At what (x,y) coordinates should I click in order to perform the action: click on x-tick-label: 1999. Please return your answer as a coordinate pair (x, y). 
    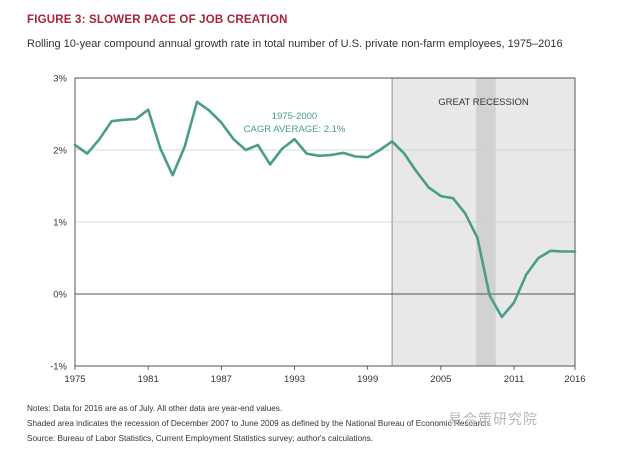
    Looking at the image, I should click on (367, 379).